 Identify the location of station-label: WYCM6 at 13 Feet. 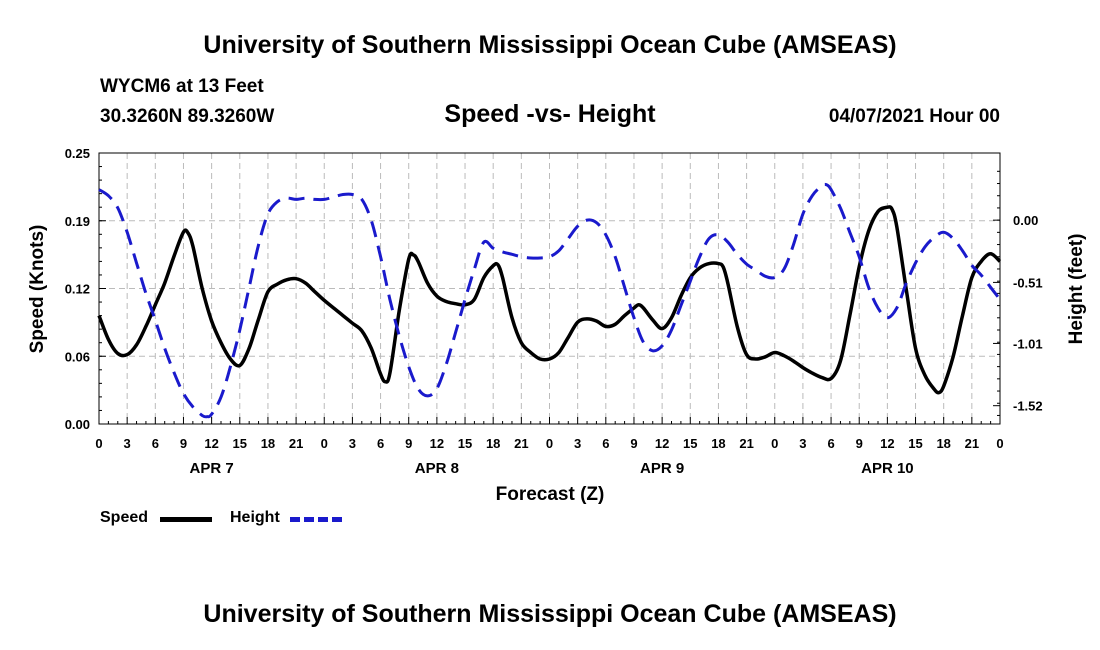
(182, 86).